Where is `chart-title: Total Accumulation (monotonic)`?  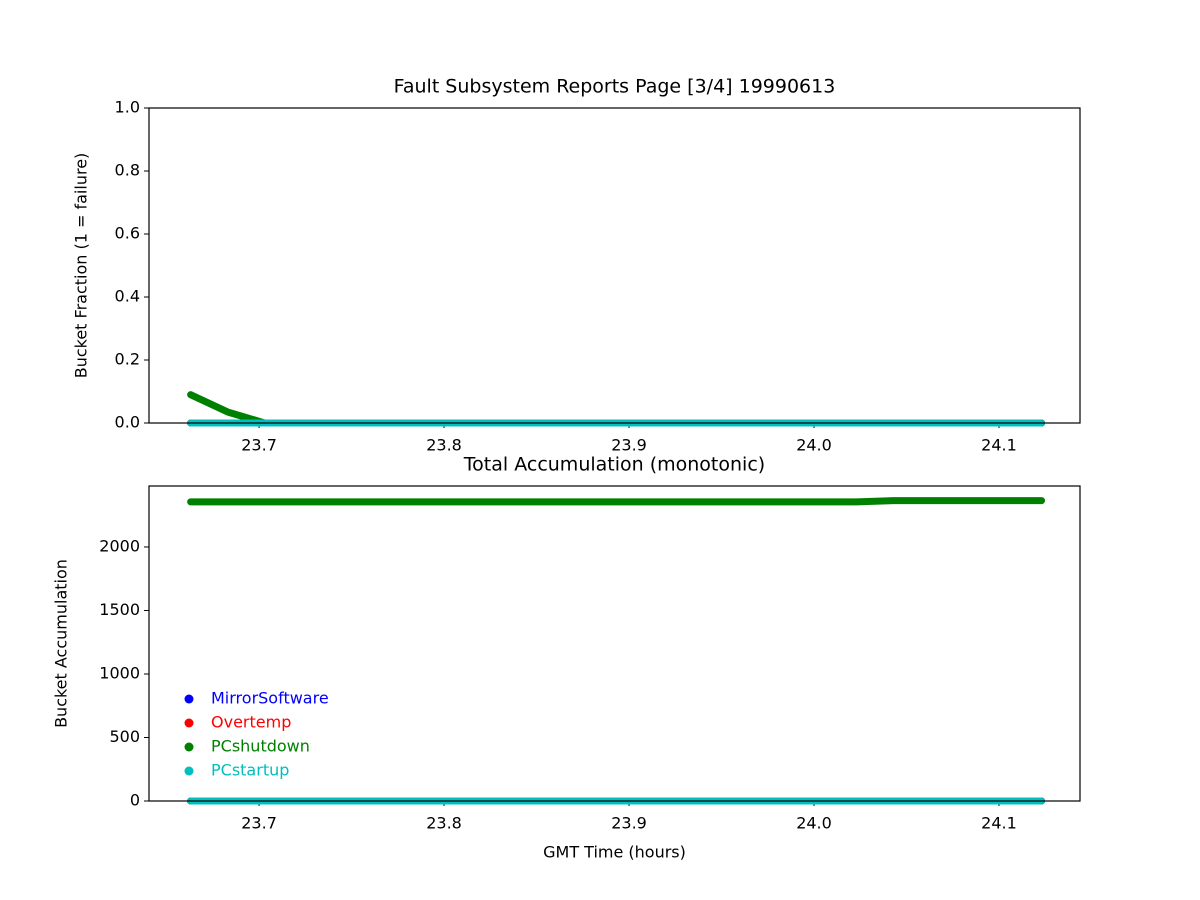 chart-title: Total Accumulation (monotonic) is located at coordinates (614, 465).